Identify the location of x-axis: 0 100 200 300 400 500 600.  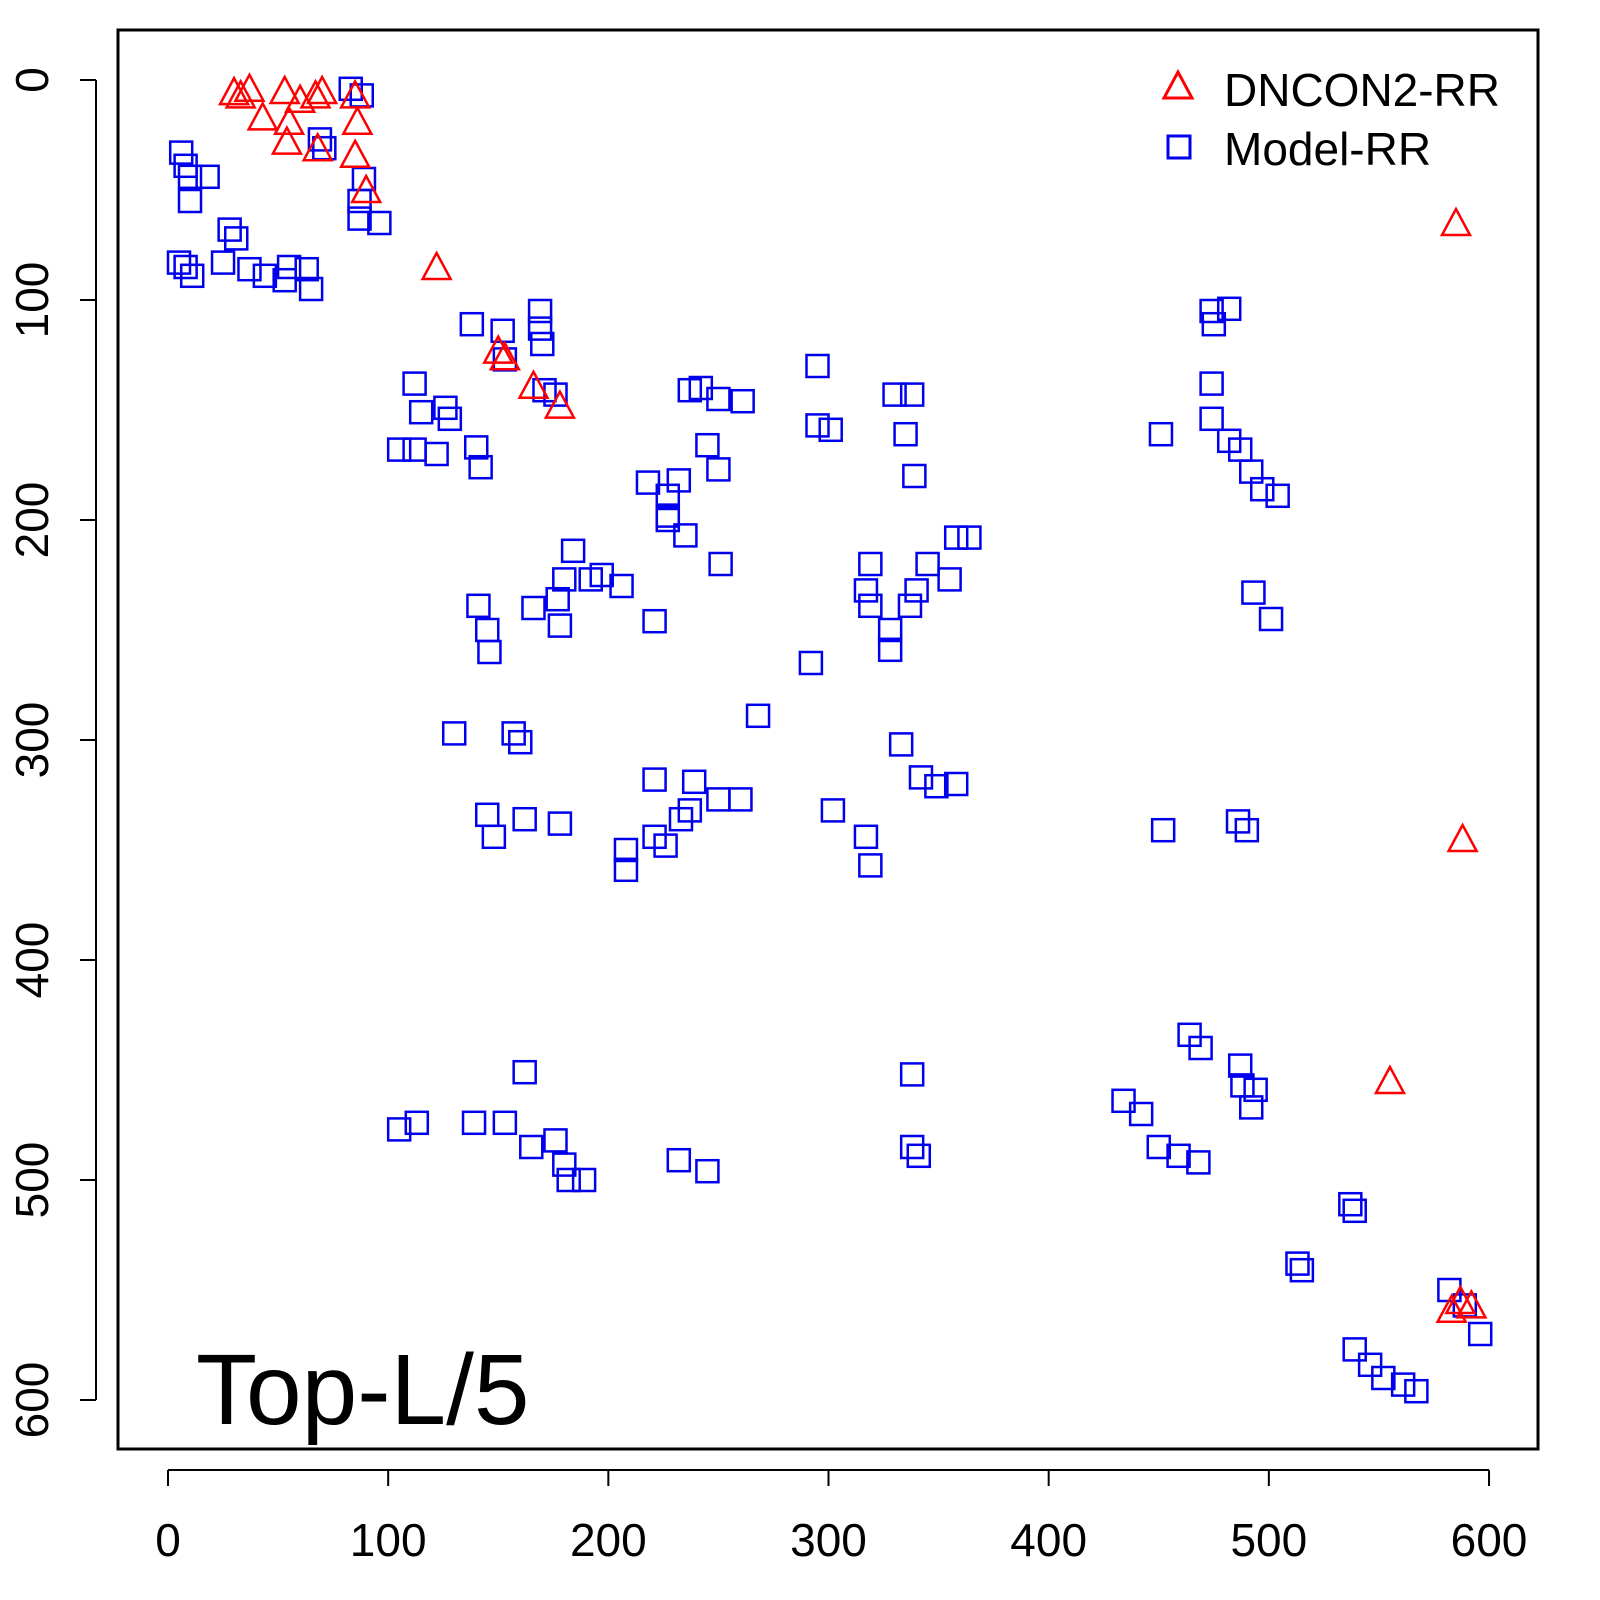
(841, 1517).